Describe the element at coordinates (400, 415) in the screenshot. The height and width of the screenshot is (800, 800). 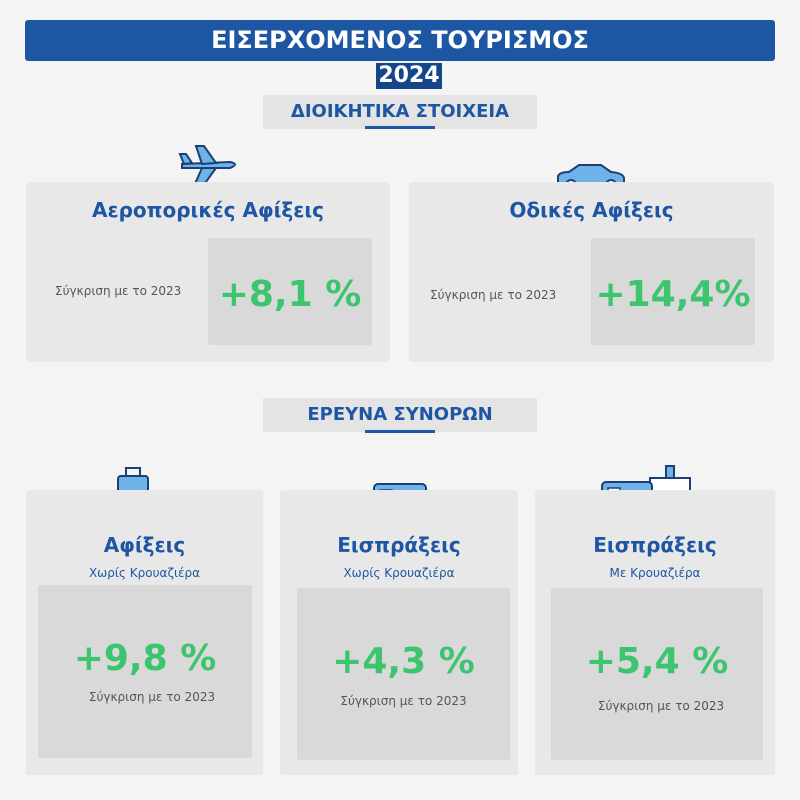
I see `section-title: ΕΡΕΥΝΑ ΣΥΝΟΡΩΝ` at that location.